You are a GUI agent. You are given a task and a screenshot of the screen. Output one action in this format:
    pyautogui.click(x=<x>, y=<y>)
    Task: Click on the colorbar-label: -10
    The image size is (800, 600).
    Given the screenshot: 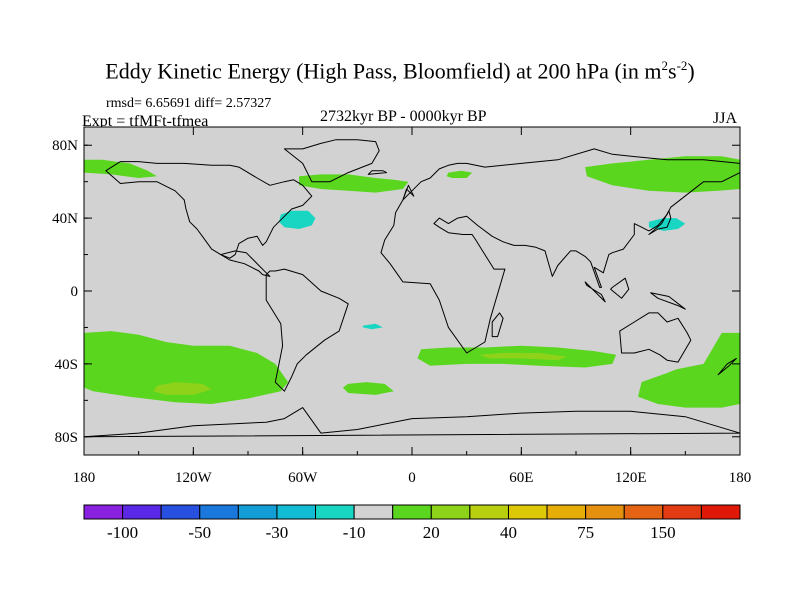 What is the action you would take?
    pyautogui.click(x=354, y=532)
    